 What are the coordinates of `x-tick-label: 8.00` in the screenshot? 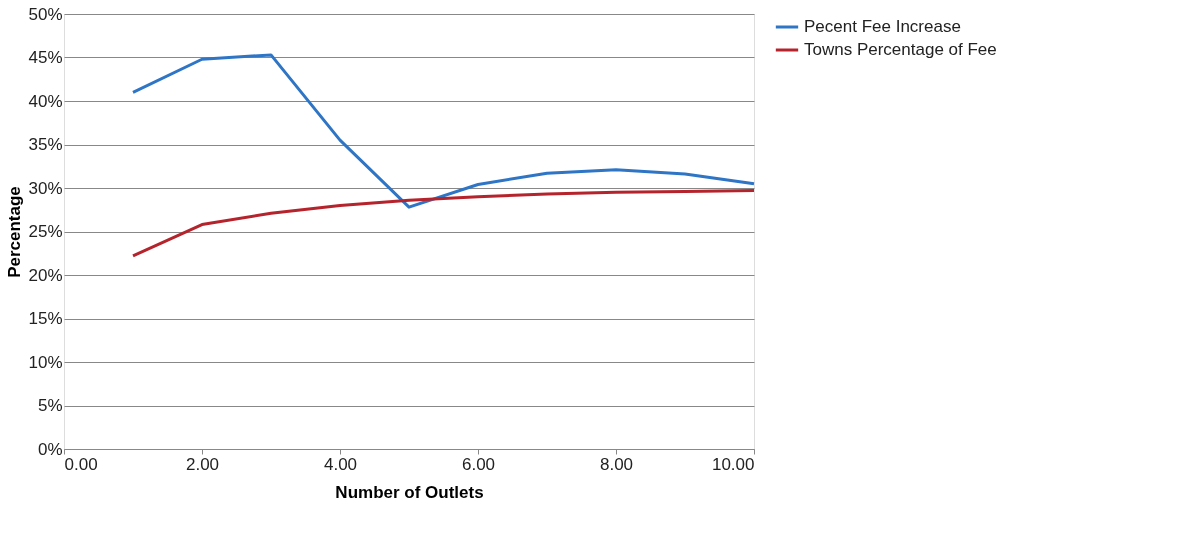 It's located at (616, 464).